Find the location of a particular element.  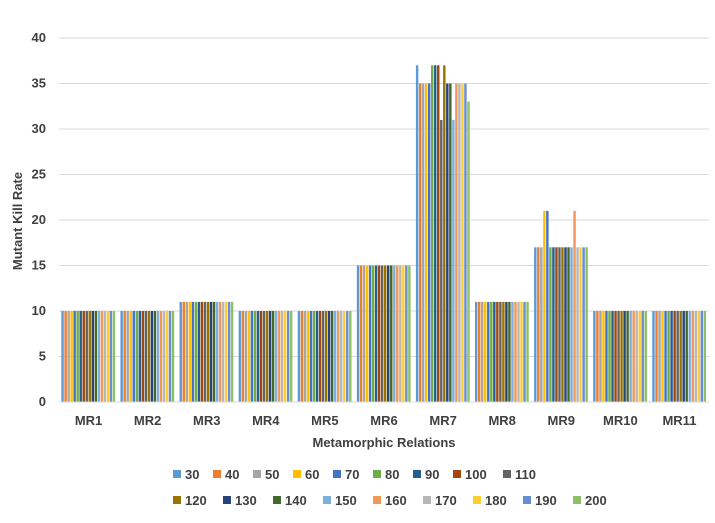

legend-label: 130 is located at coordinates (246, 500).